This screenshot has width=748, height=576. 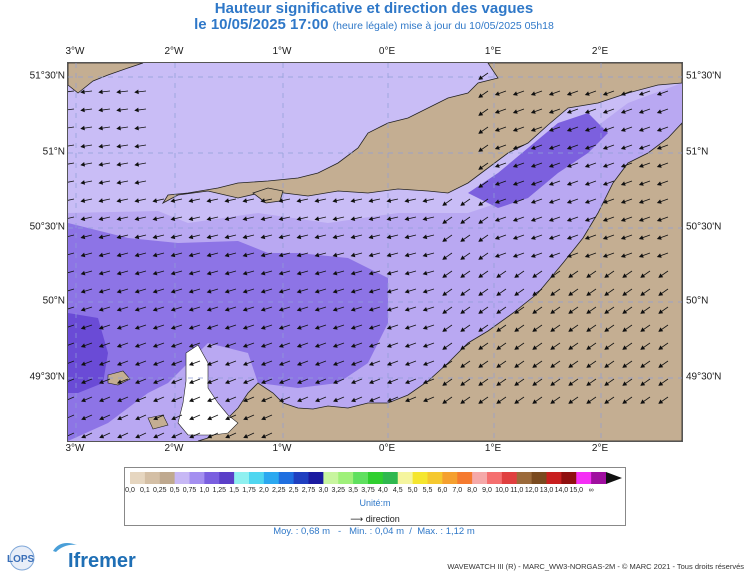 What do you see at coordinates (234, 490) in the screenshot?
I see `legend-tick-label: 1,5` at bounding box center [234, 490].